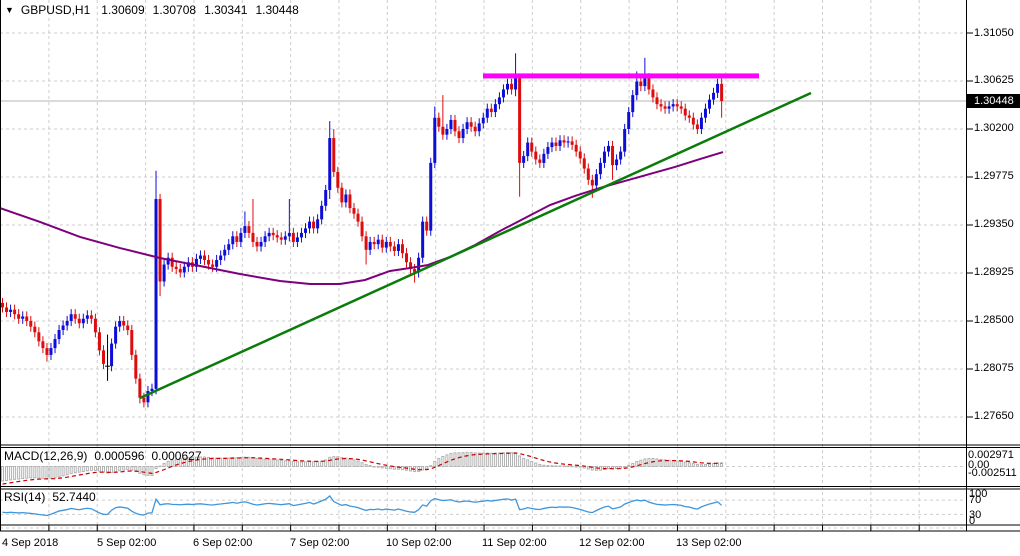  I want to click on time-axis-label: 13 Sep 02:00, so click(709, 543).